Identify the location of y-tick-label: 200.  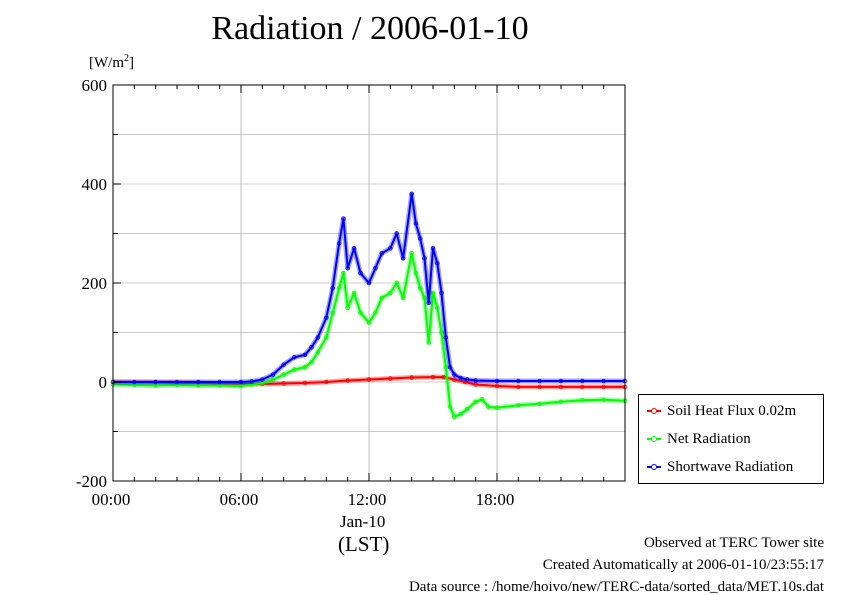
(95, 283).